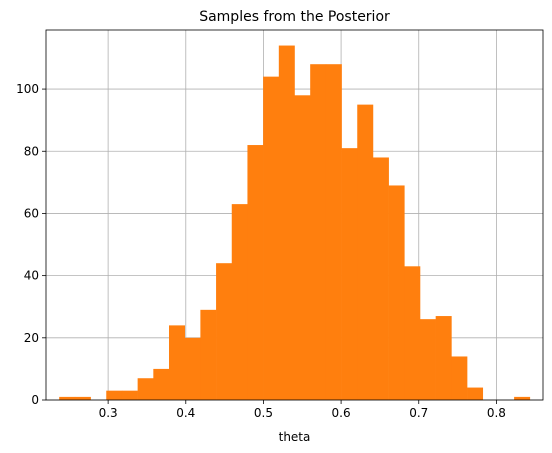 The height and width of the screenshot is (453, 552). Describe the element at coordinates (35, 400) in the screenshot. I see `y-tick-label: 0` at that location.